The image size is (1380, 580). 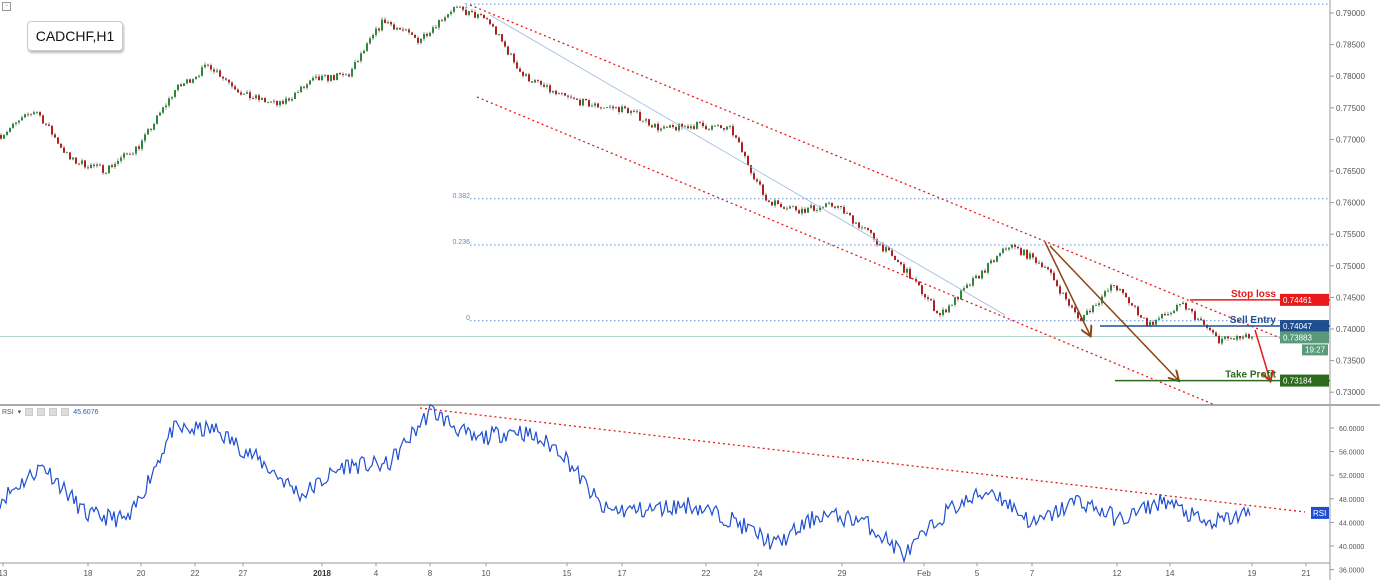 I want to click on time-tick-label: 29, so click(x=842, y=573).